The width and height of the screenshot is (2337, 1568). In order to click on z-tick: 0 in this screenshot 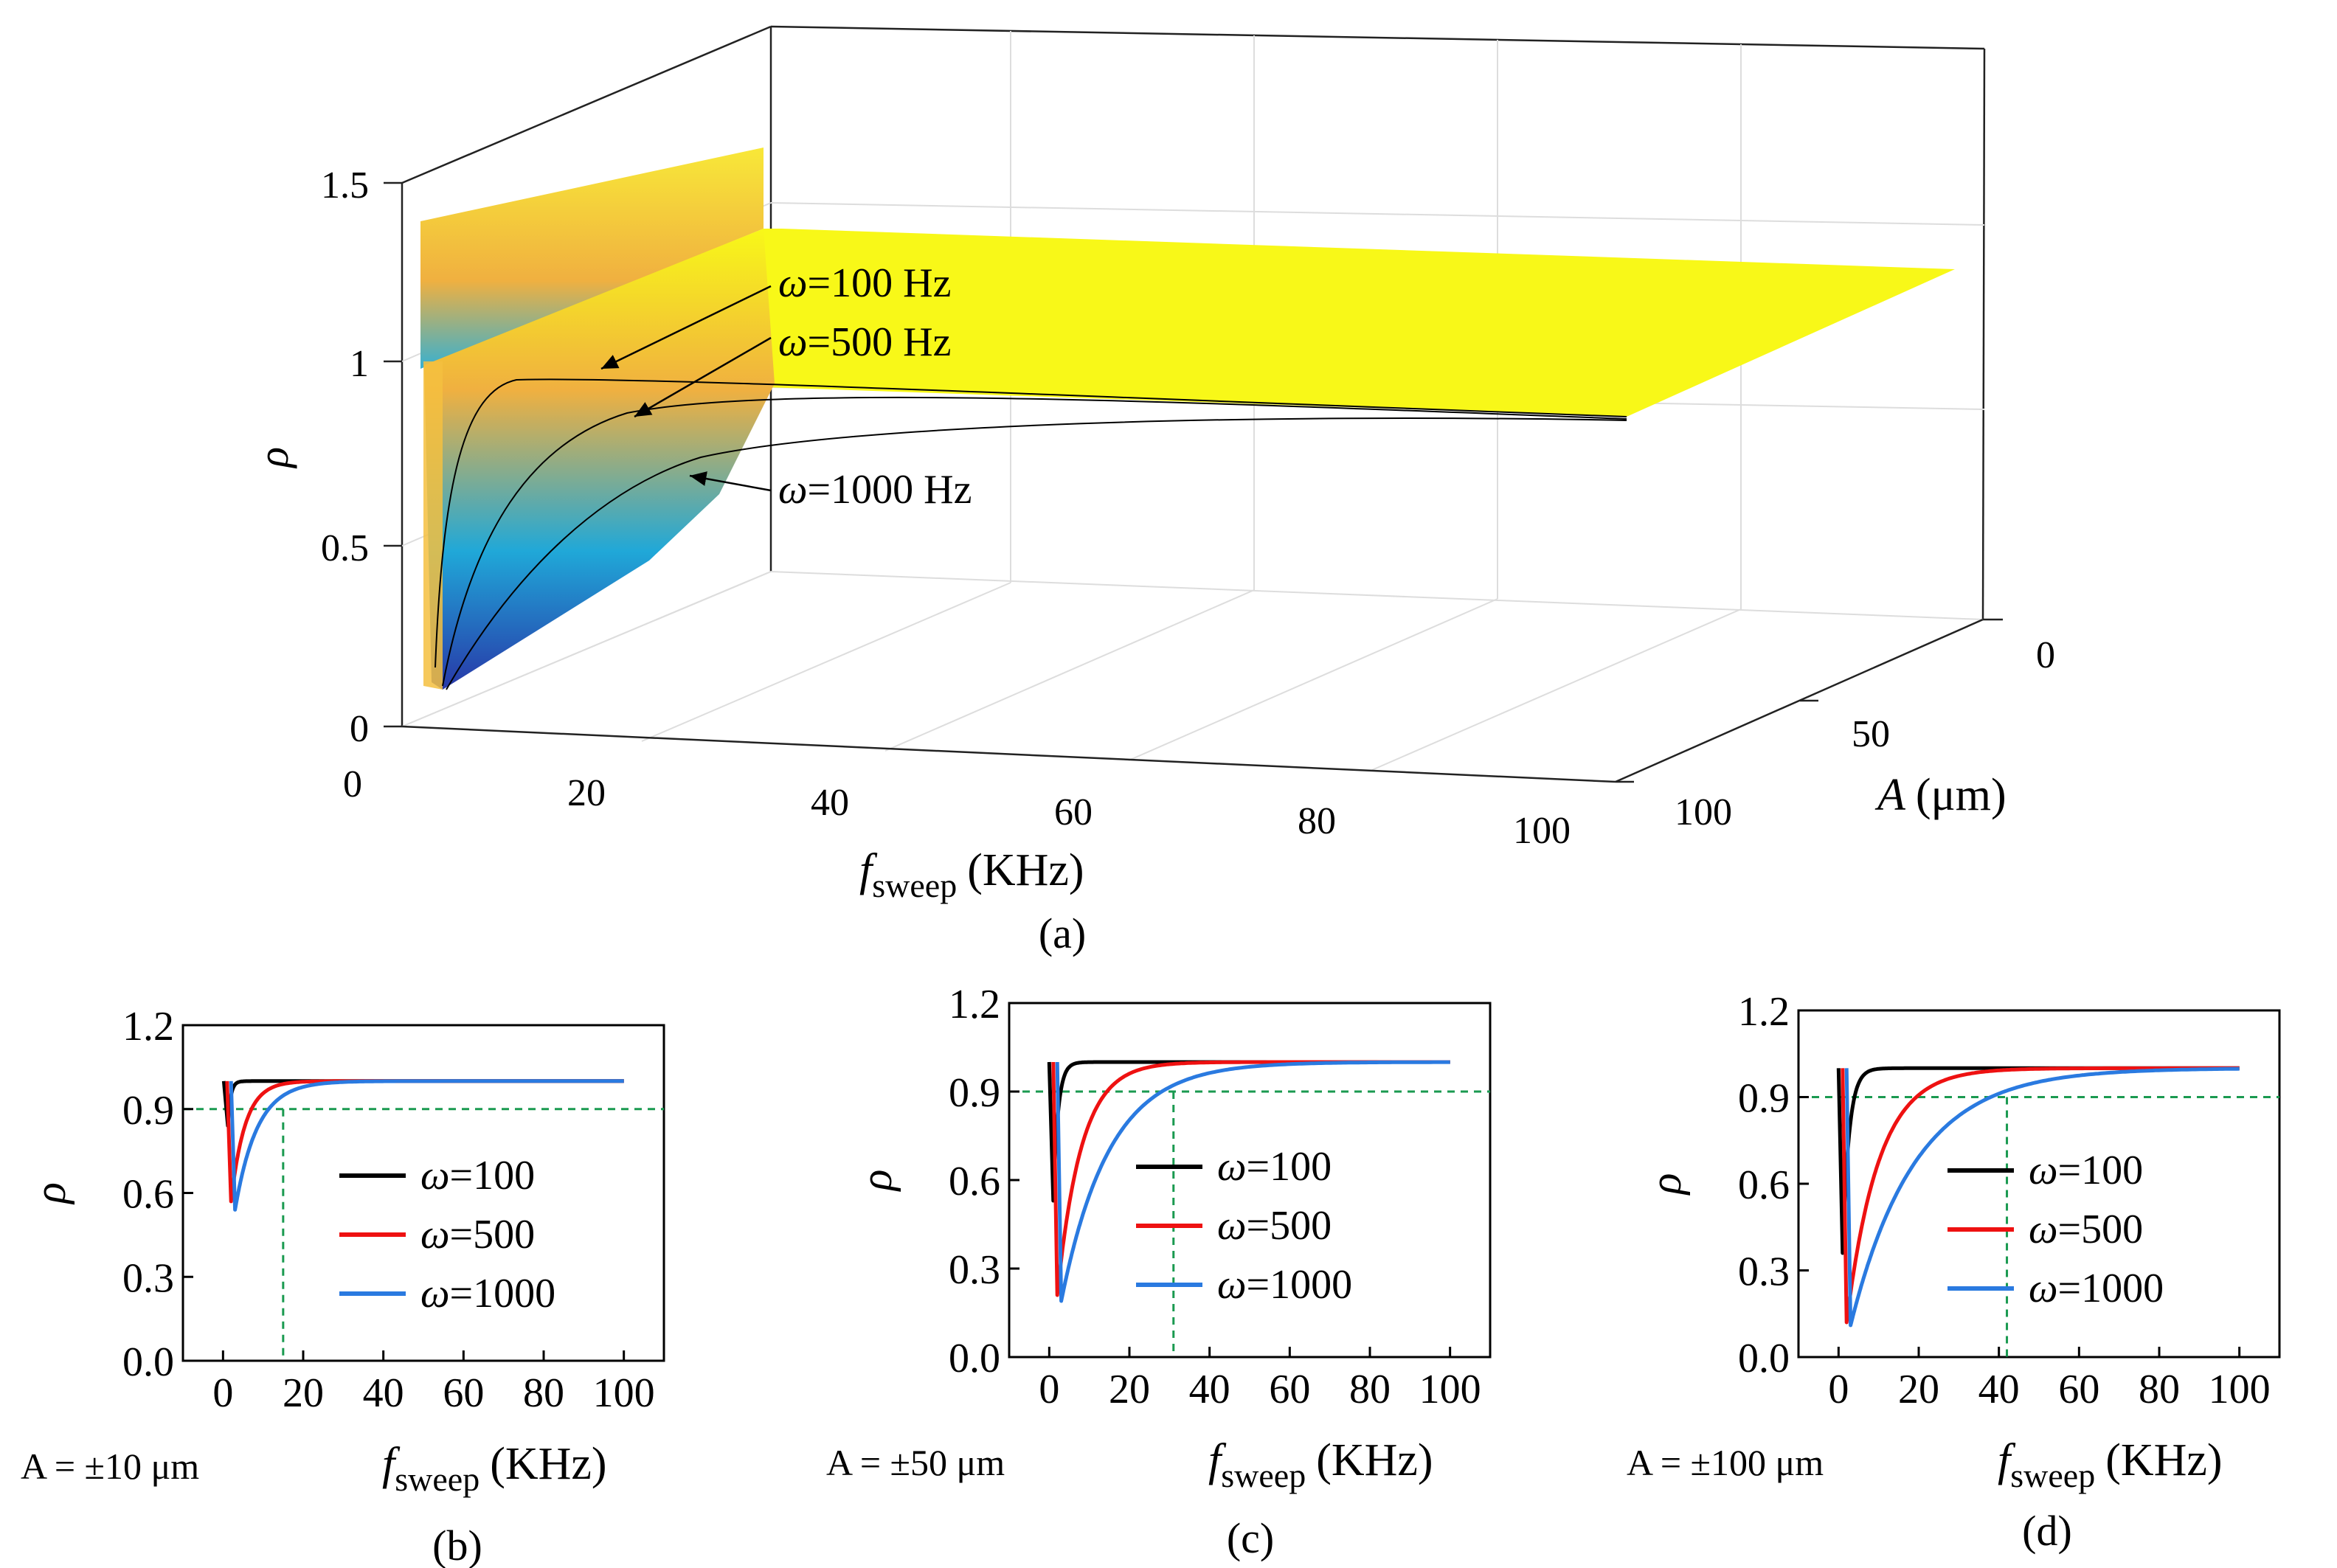, I will do `click(359, 729)`.